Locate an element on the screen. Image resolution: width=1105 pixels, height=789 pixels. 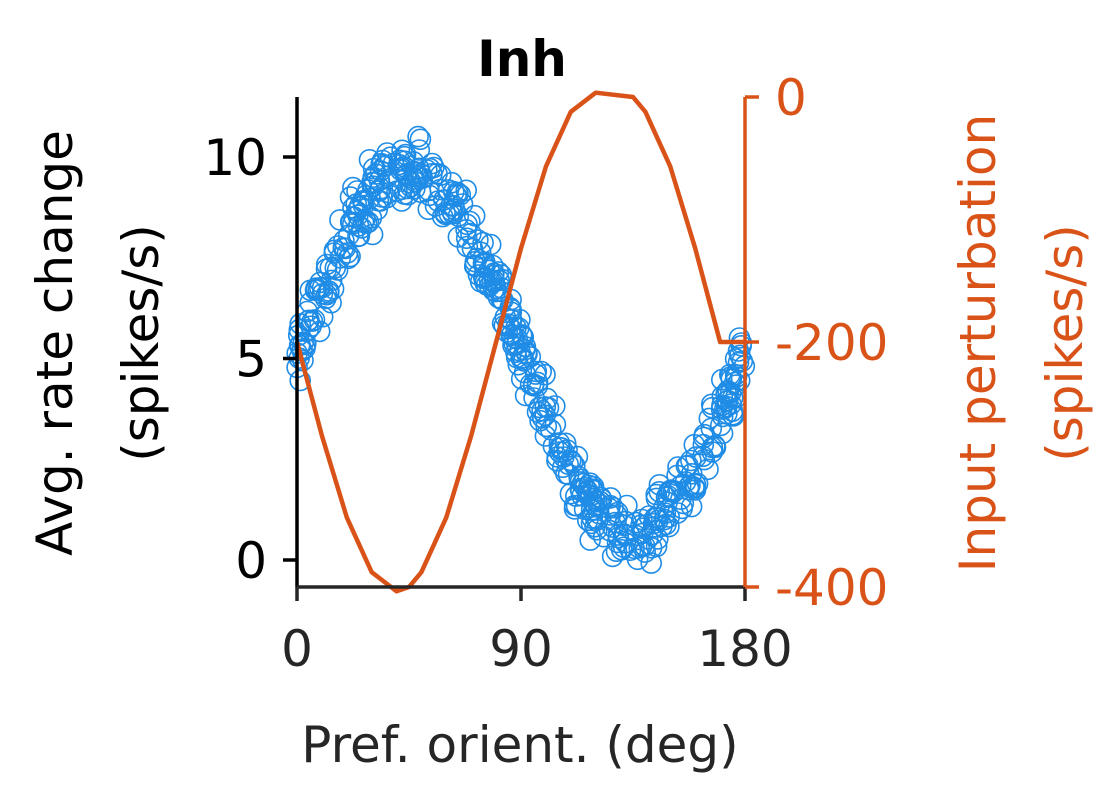
y-right-tick-label: -200 is located at coordinates (831, 343).